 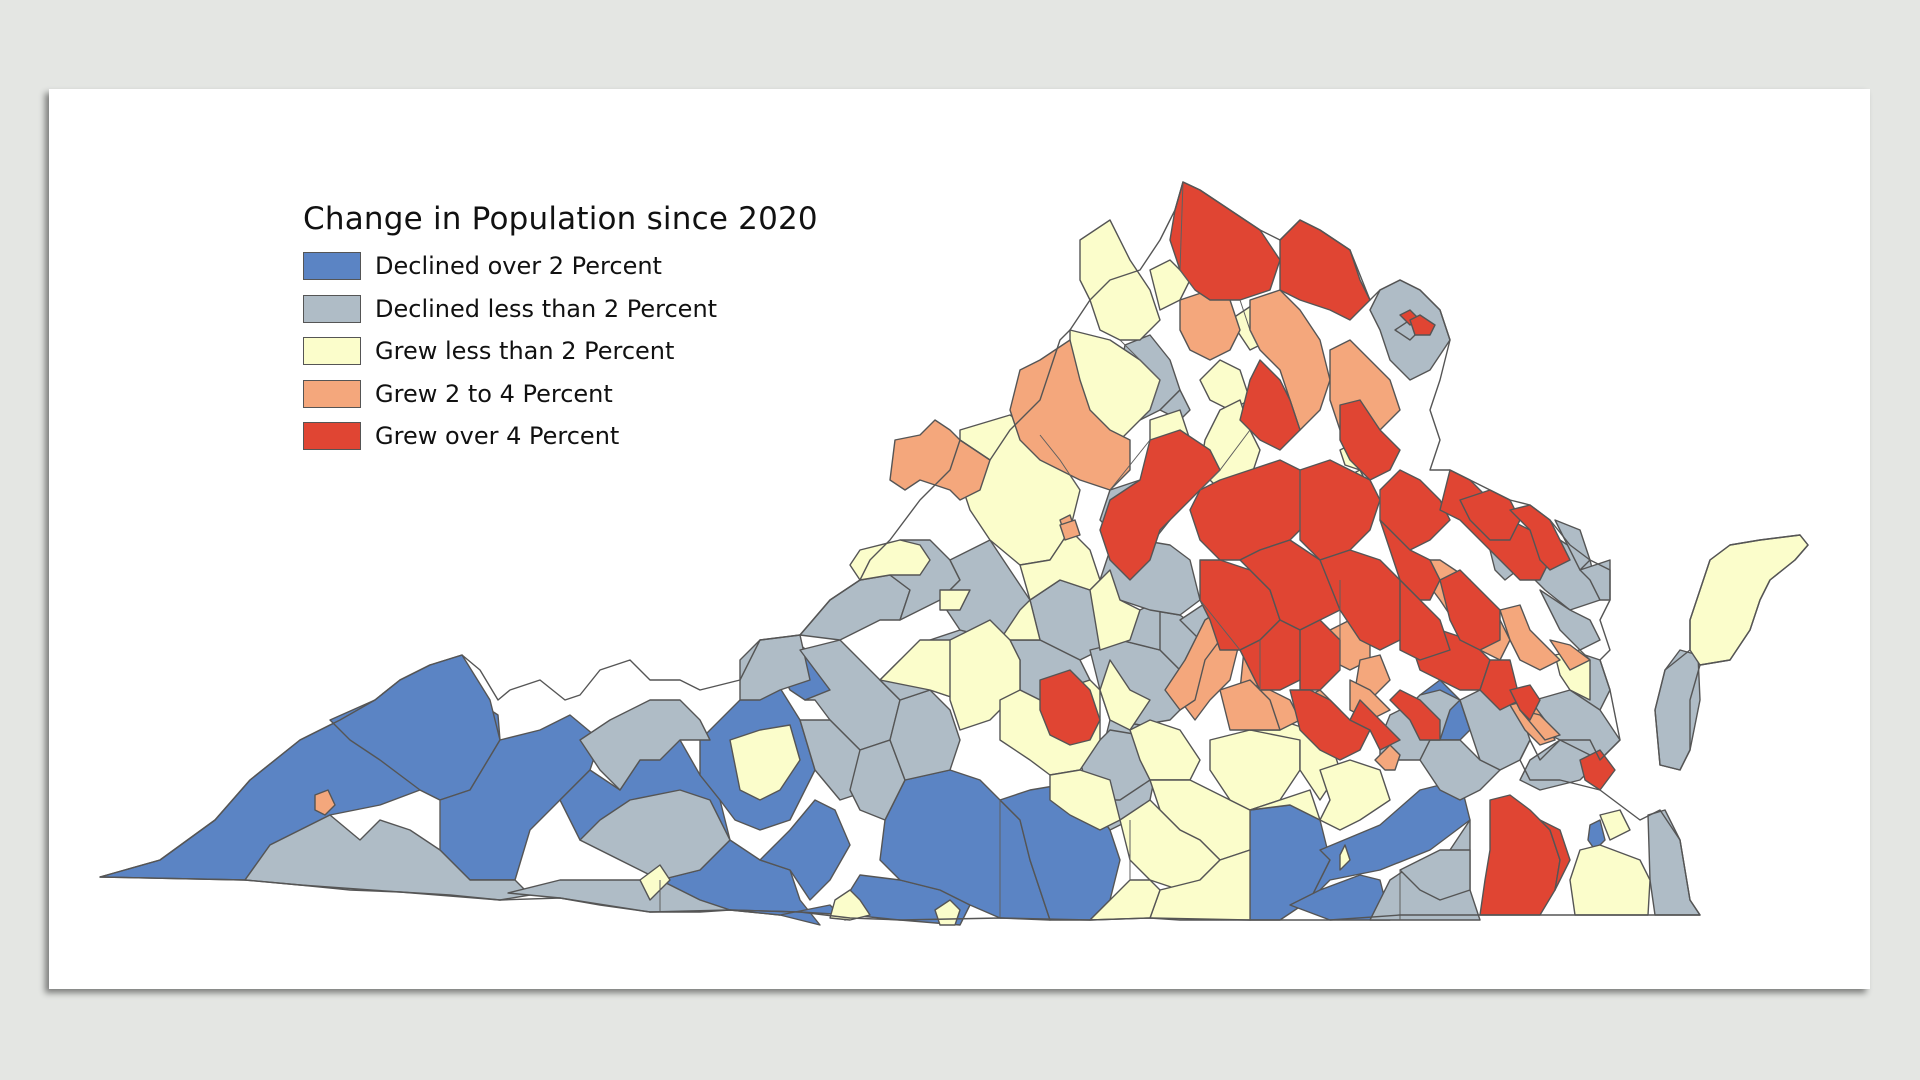 What do you see at coordinates (497, 436) in the screenshot?
I see `legend-label: Grew over 4 Percent` at bounding box center [497, 436].